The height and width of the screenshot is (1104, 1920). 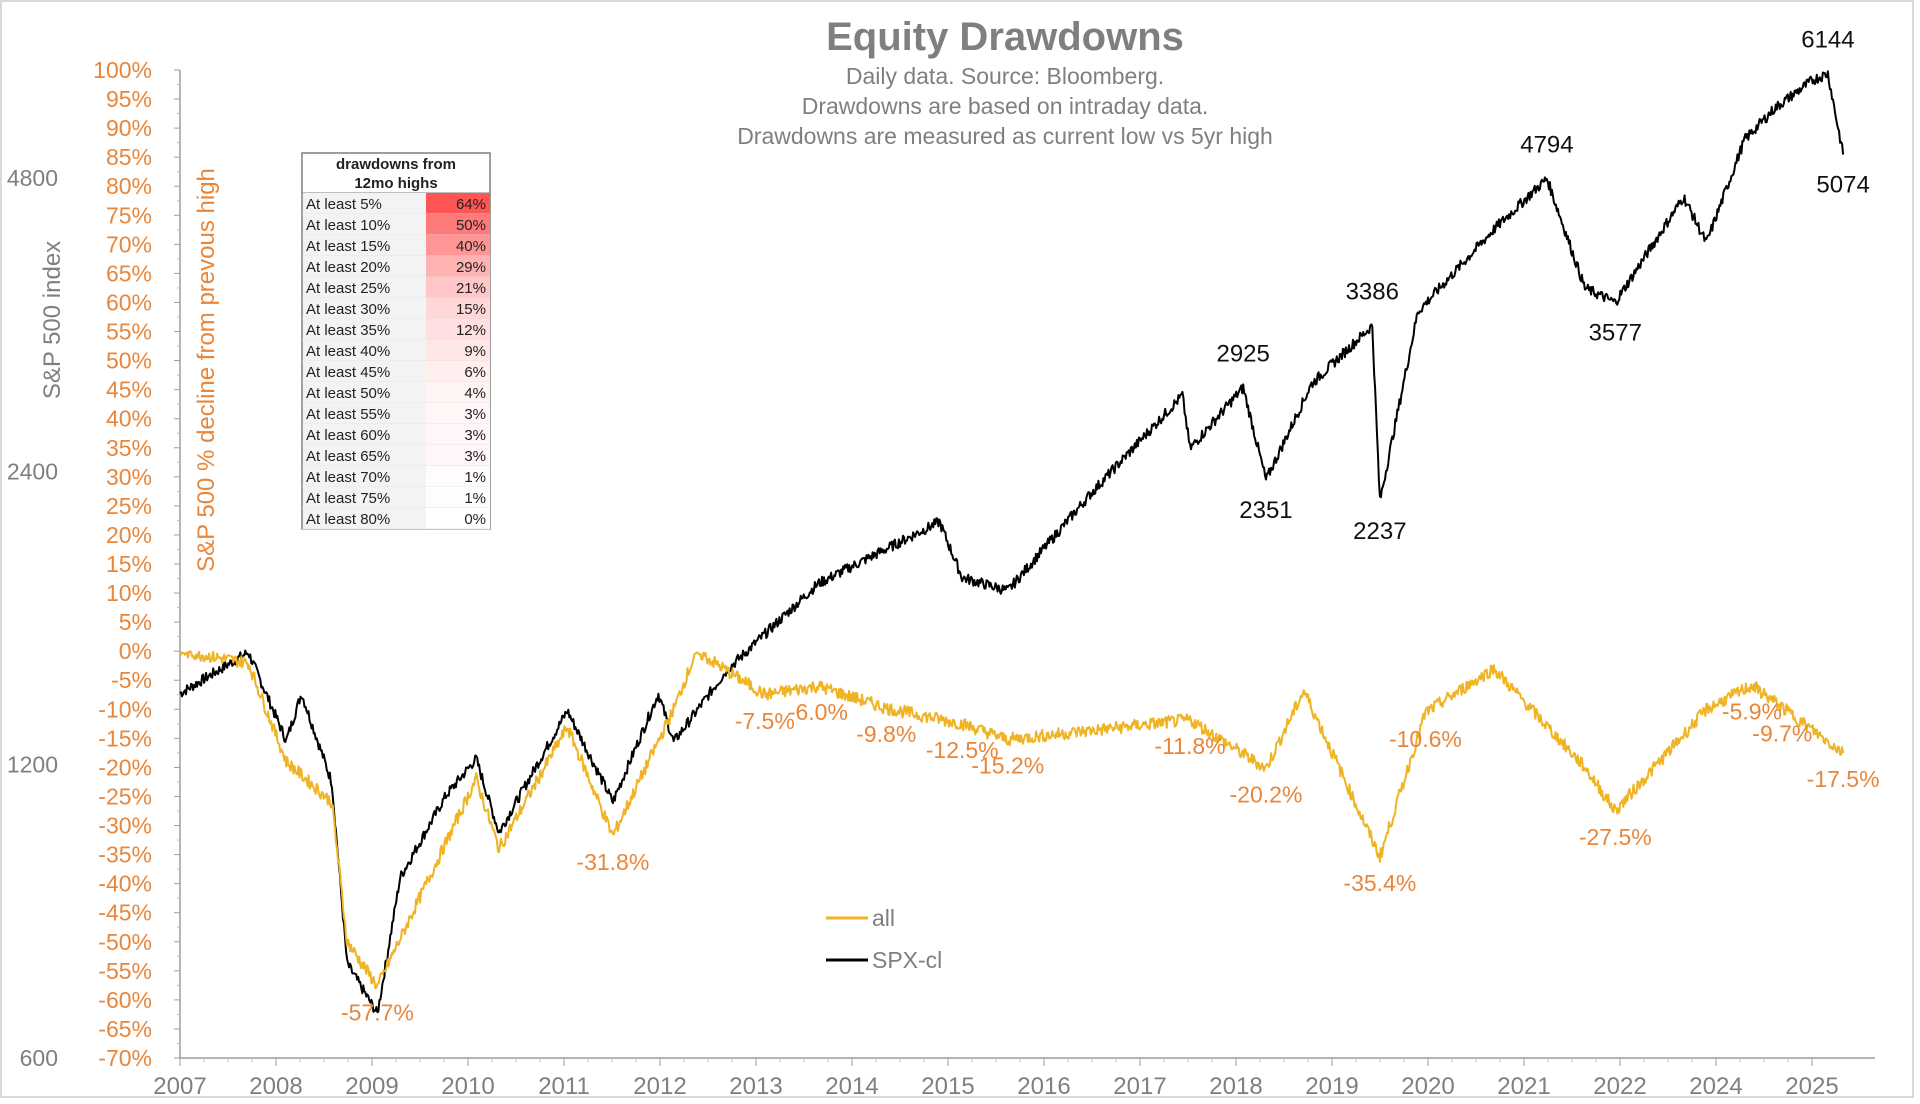 What do you see at coordinates (129, 506) in the screenshot?
I see `y-right-tick-label: 25%` at bounding box center [129, 506].